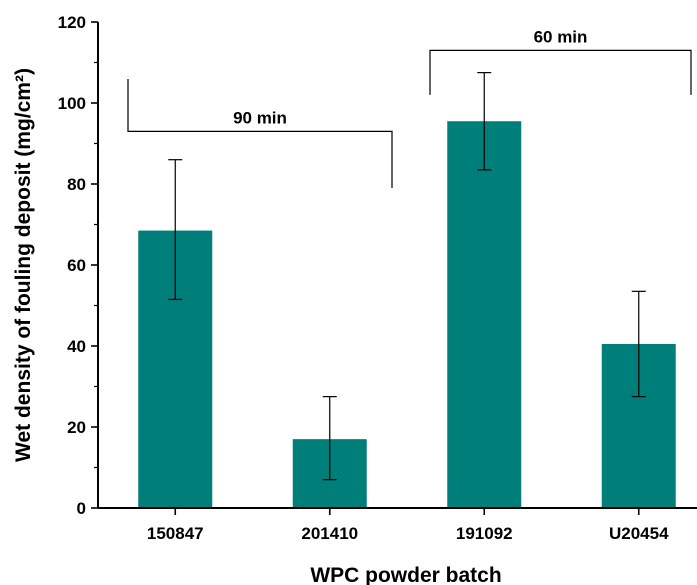  I want to click on bracket-60-min, so click(560, 72).